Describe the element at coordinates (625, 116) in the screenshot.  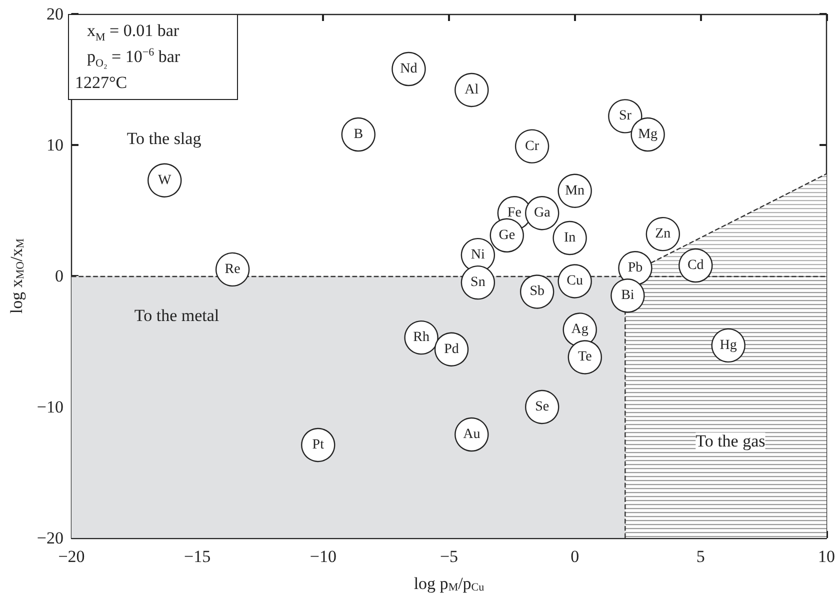
I see `data-label: Sr` at that location.